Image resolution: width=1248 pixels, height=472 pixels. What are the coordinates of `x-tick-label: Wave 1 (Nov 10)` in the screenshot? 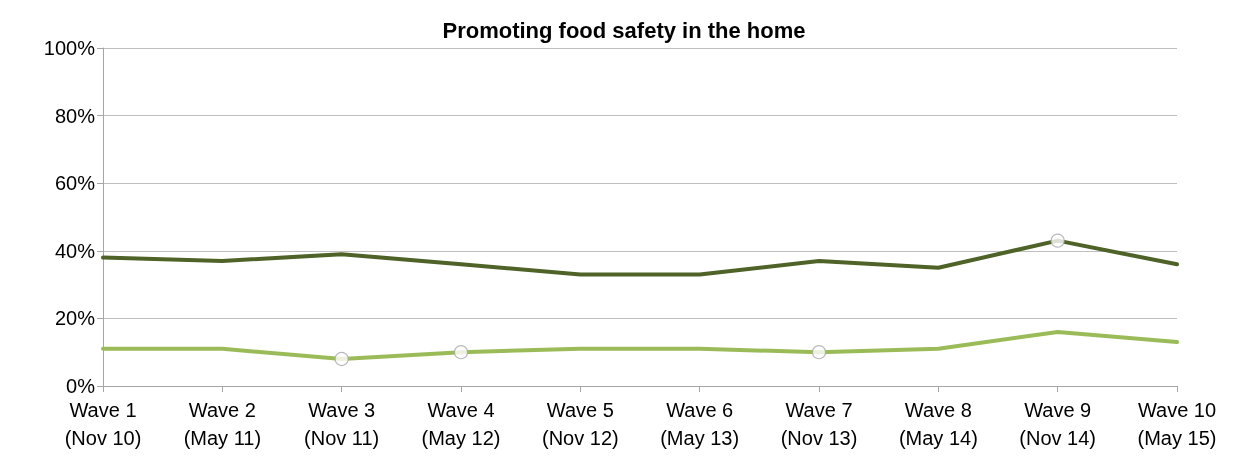 It's located at (103, 424).